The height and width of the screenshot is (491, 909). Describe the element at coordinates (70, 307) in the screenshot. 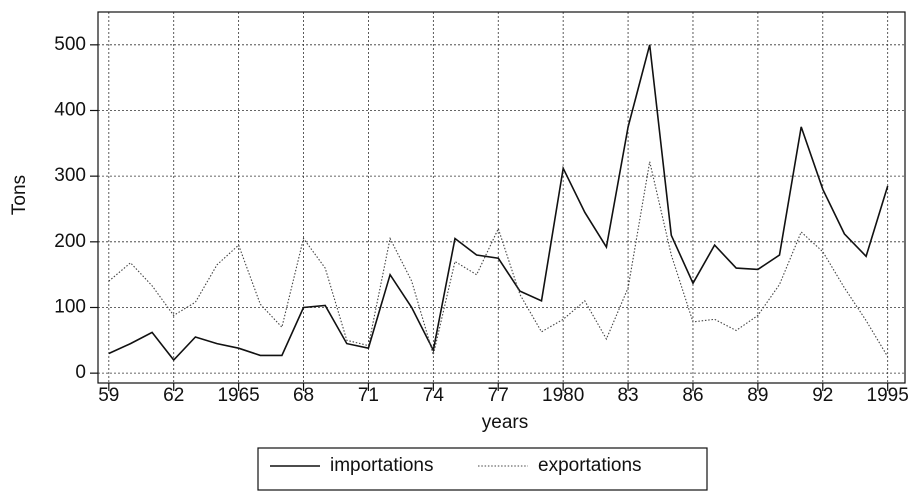

I see `y-tick-label: 100` at that location.